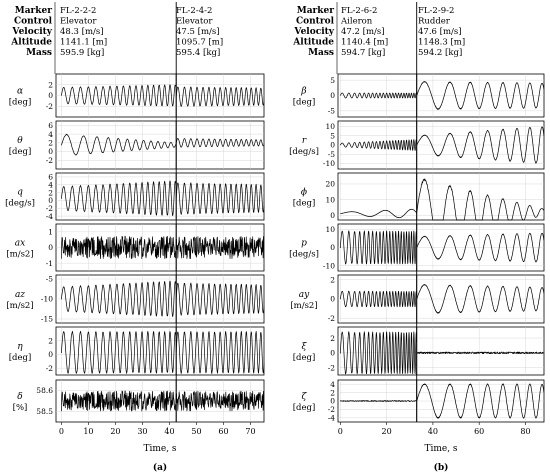  I want to click on header-value: 48.3 [m/s], so click(82, 32).